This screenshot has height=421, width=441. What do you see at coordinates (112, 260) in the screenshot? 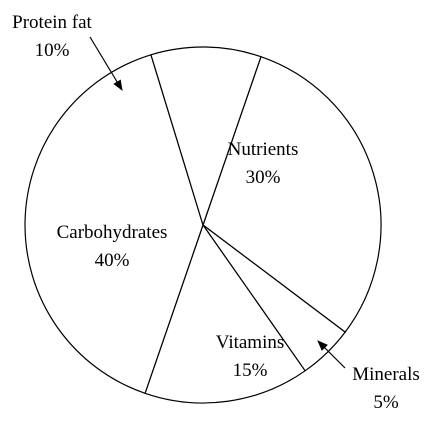
I see `slice-value-carbohydrates: 40%` at bounding box center [112, 260].